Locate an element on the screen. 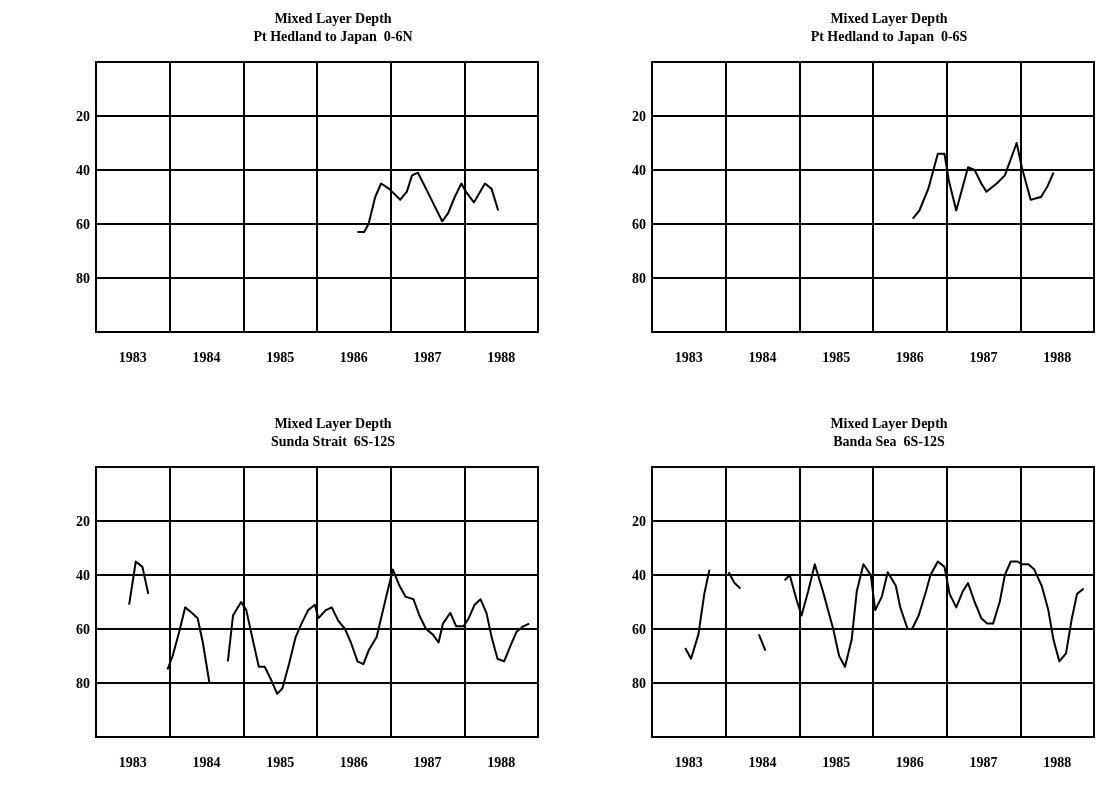 This screenshot has height=810, width=1112. chart-subtitle: Pt Hedland to Japan 0-6S is located at coordinates (889, 36).